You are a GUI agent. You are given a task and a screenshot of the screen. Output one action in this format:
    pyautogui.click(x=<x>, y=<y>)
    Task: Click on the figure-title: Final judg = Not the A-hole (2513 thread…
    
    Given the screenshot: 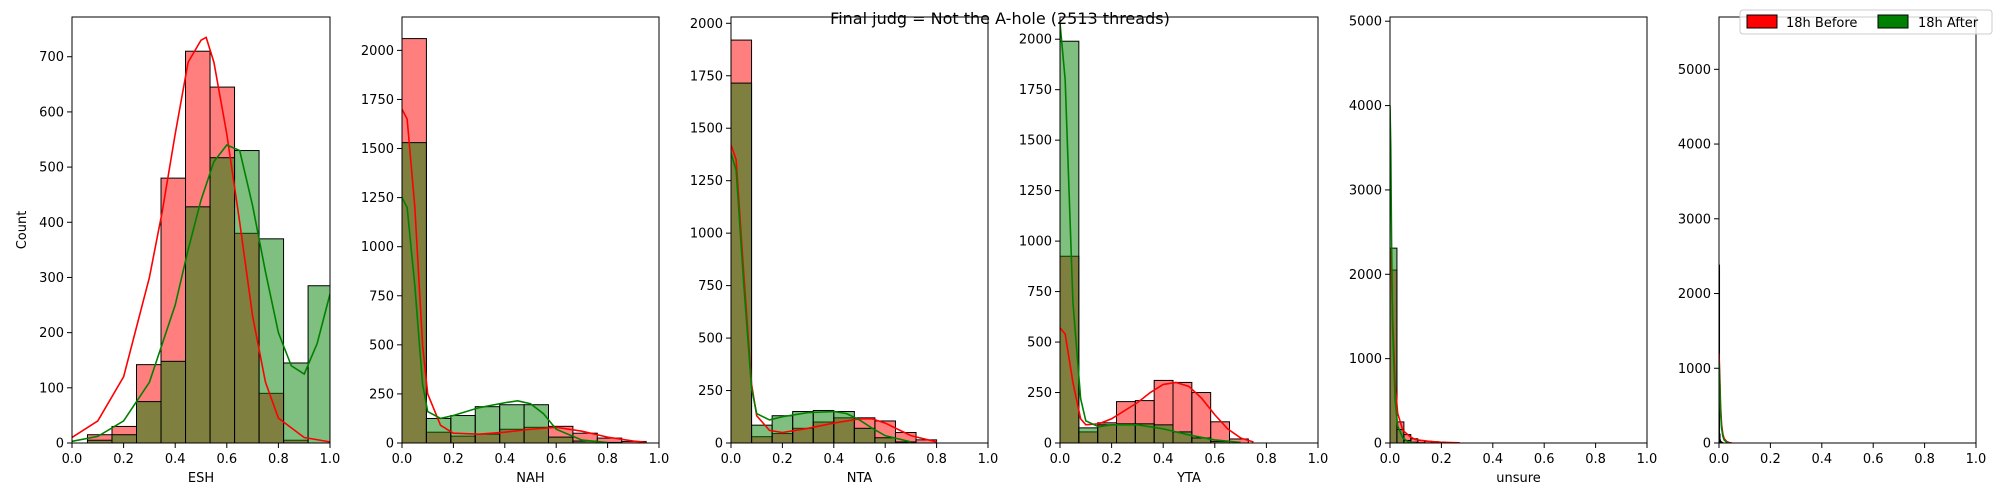 What is the action you would take?
    pyautogui.click(x=1000, y=18)
    